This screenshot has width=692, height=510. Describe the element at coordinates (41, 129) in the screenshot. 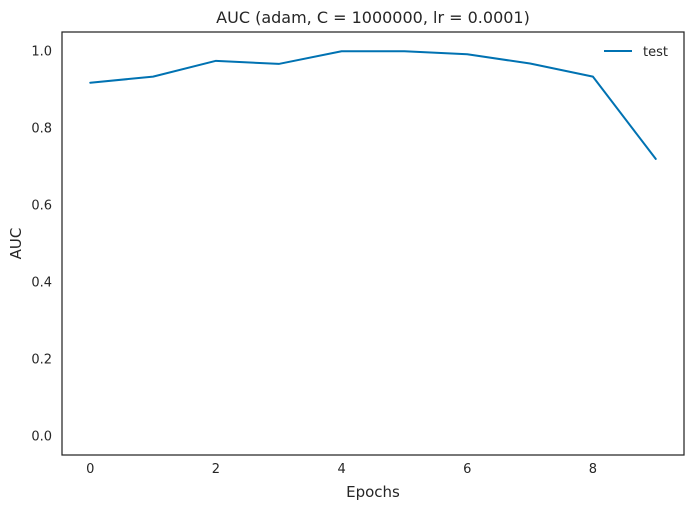

I see `y-tick-label: 0.8` at that location.